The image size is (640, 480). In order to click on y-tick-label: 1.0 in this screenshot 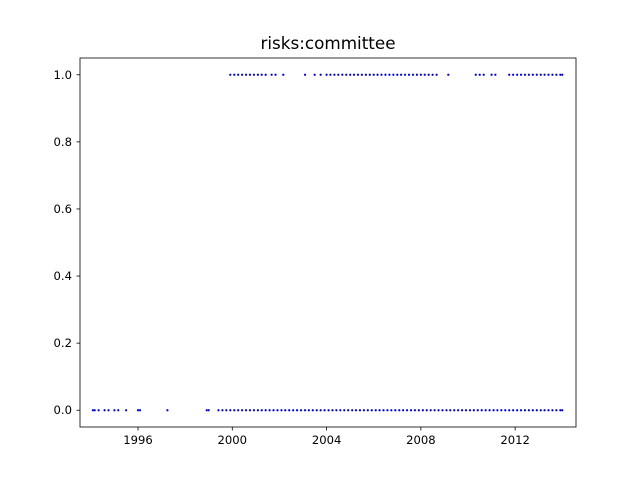, I will do `click(63, 75)`.